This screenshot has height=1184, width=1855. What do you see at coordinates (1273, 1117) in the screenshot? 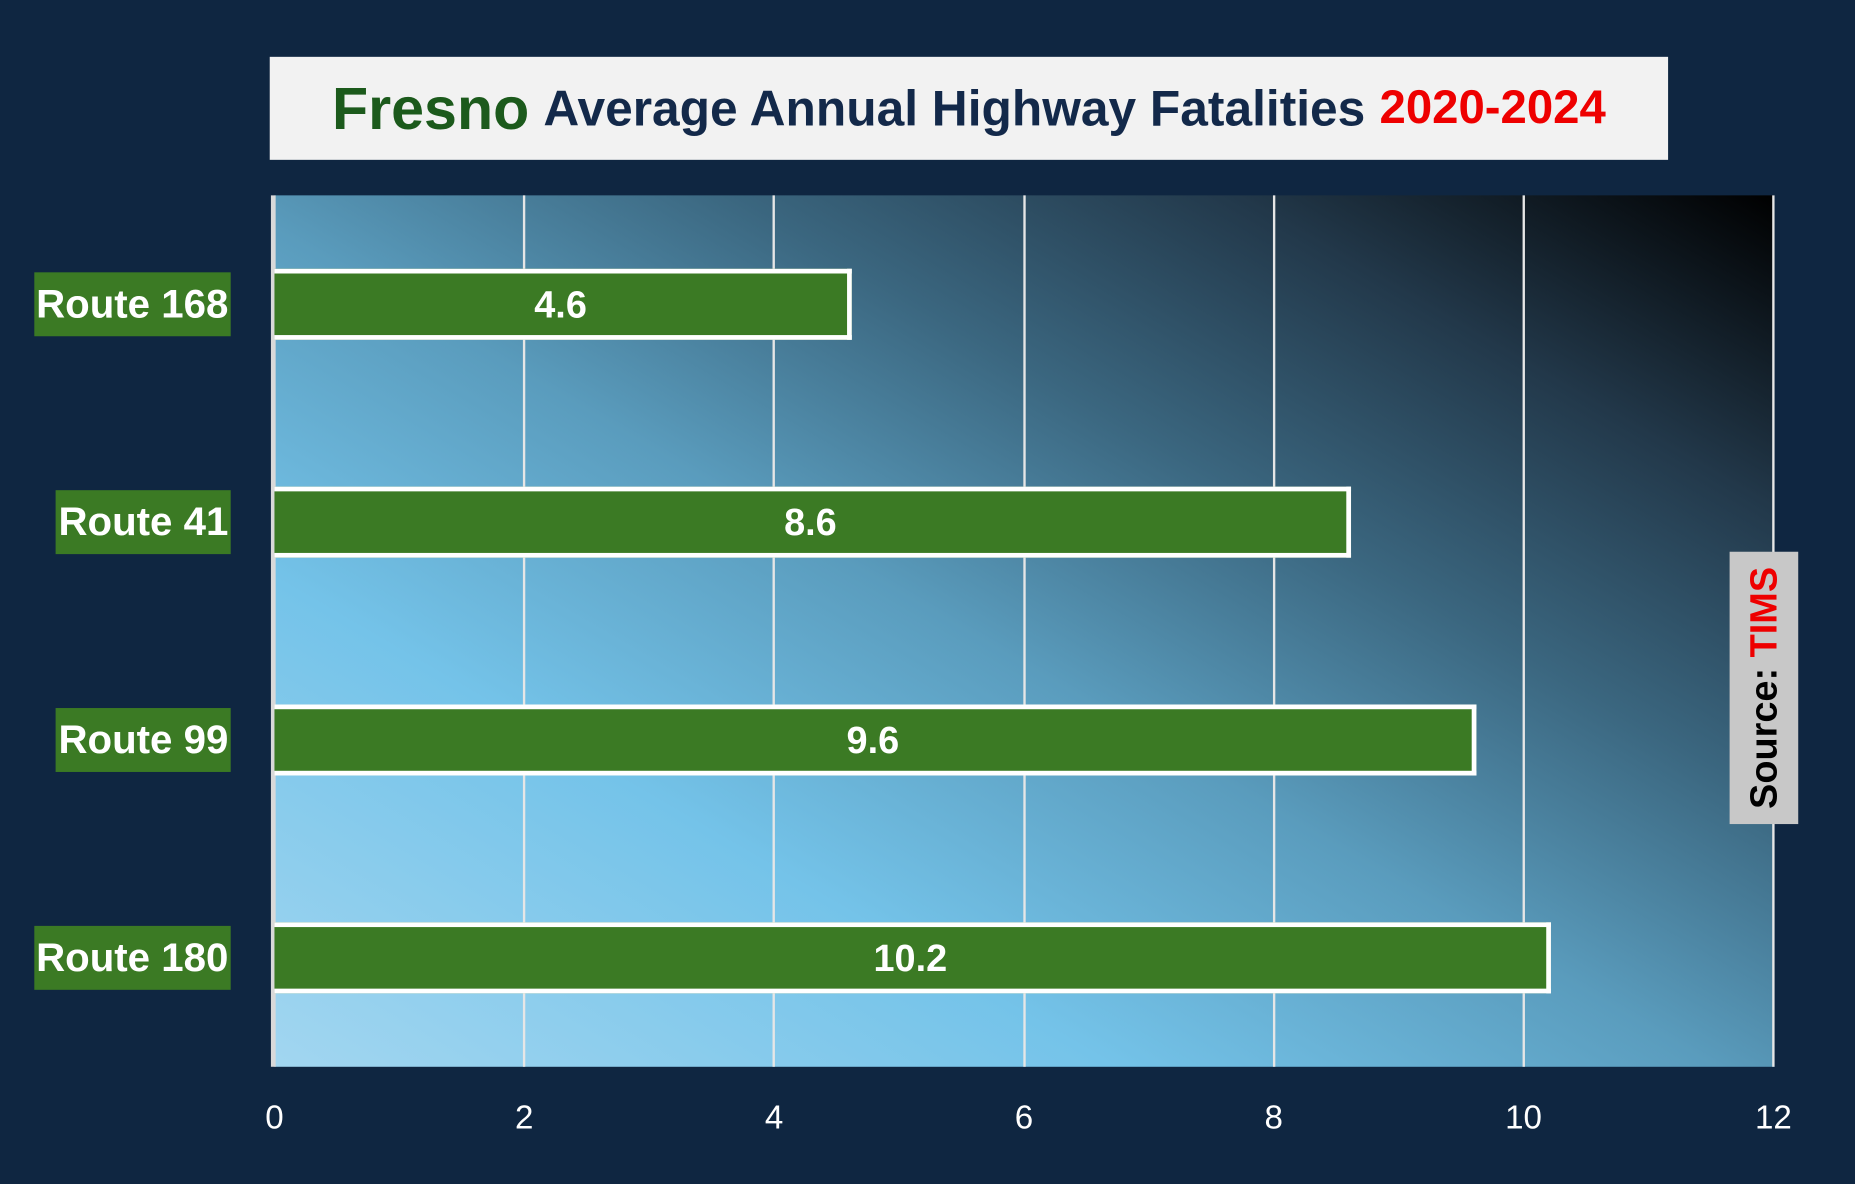
I see `x-tick-label: 8` at bounding box center [1273, 1117].